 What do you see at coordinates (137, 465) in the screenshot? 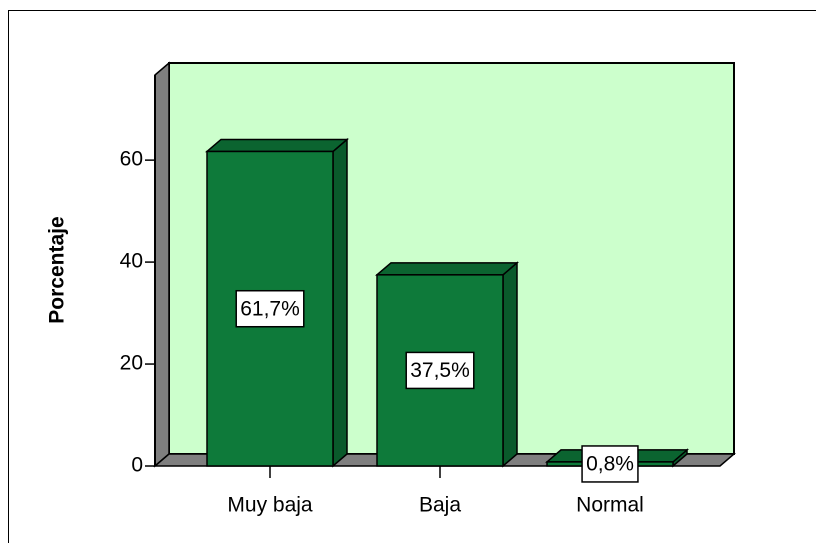
I see `y-tick-label: 0` at bounding box center [137, 465].